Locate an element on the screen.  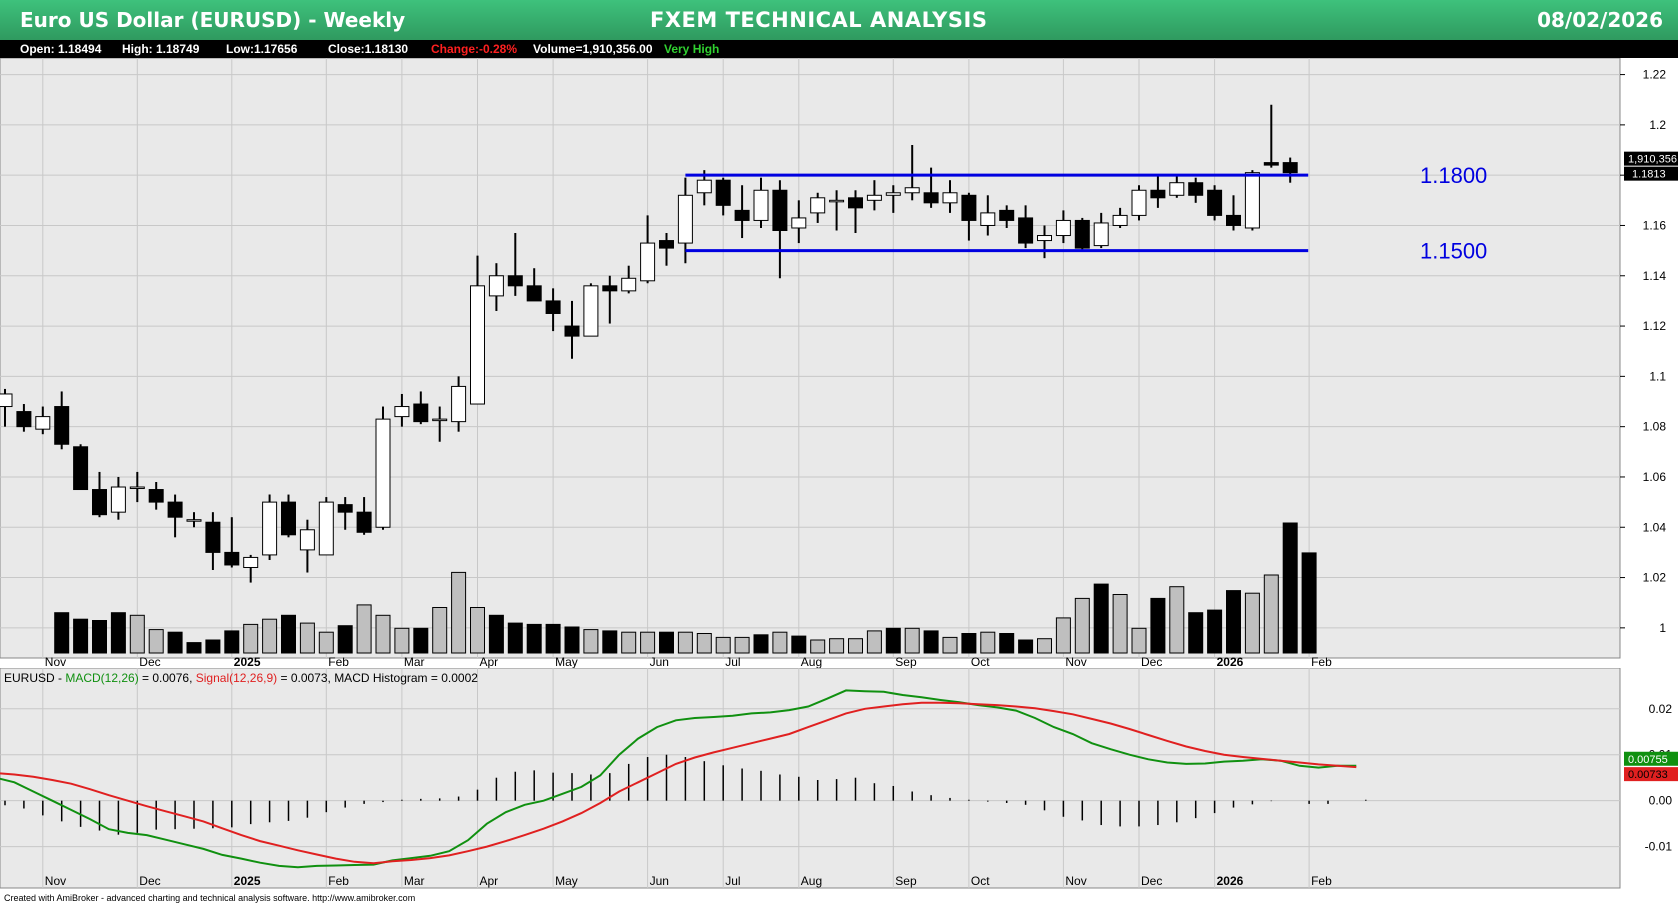
sr-label: 1.1800 is located at coordinates (1453, 175).